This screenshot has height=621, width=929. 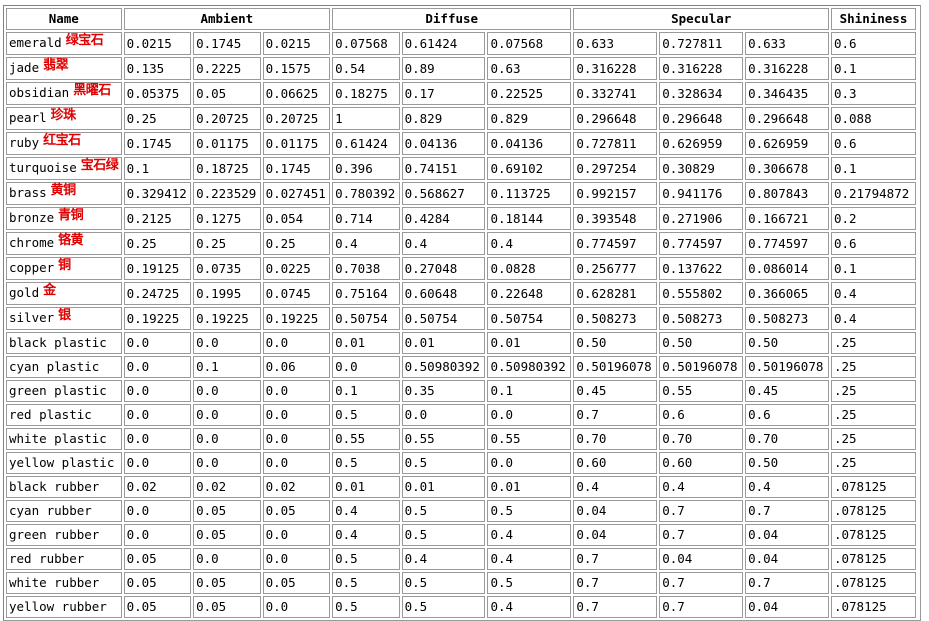 What do you see at coordinates (64, 318) in the screenshot?
I see `material-name-cell: silver 银` at bounding box center [64, 318].